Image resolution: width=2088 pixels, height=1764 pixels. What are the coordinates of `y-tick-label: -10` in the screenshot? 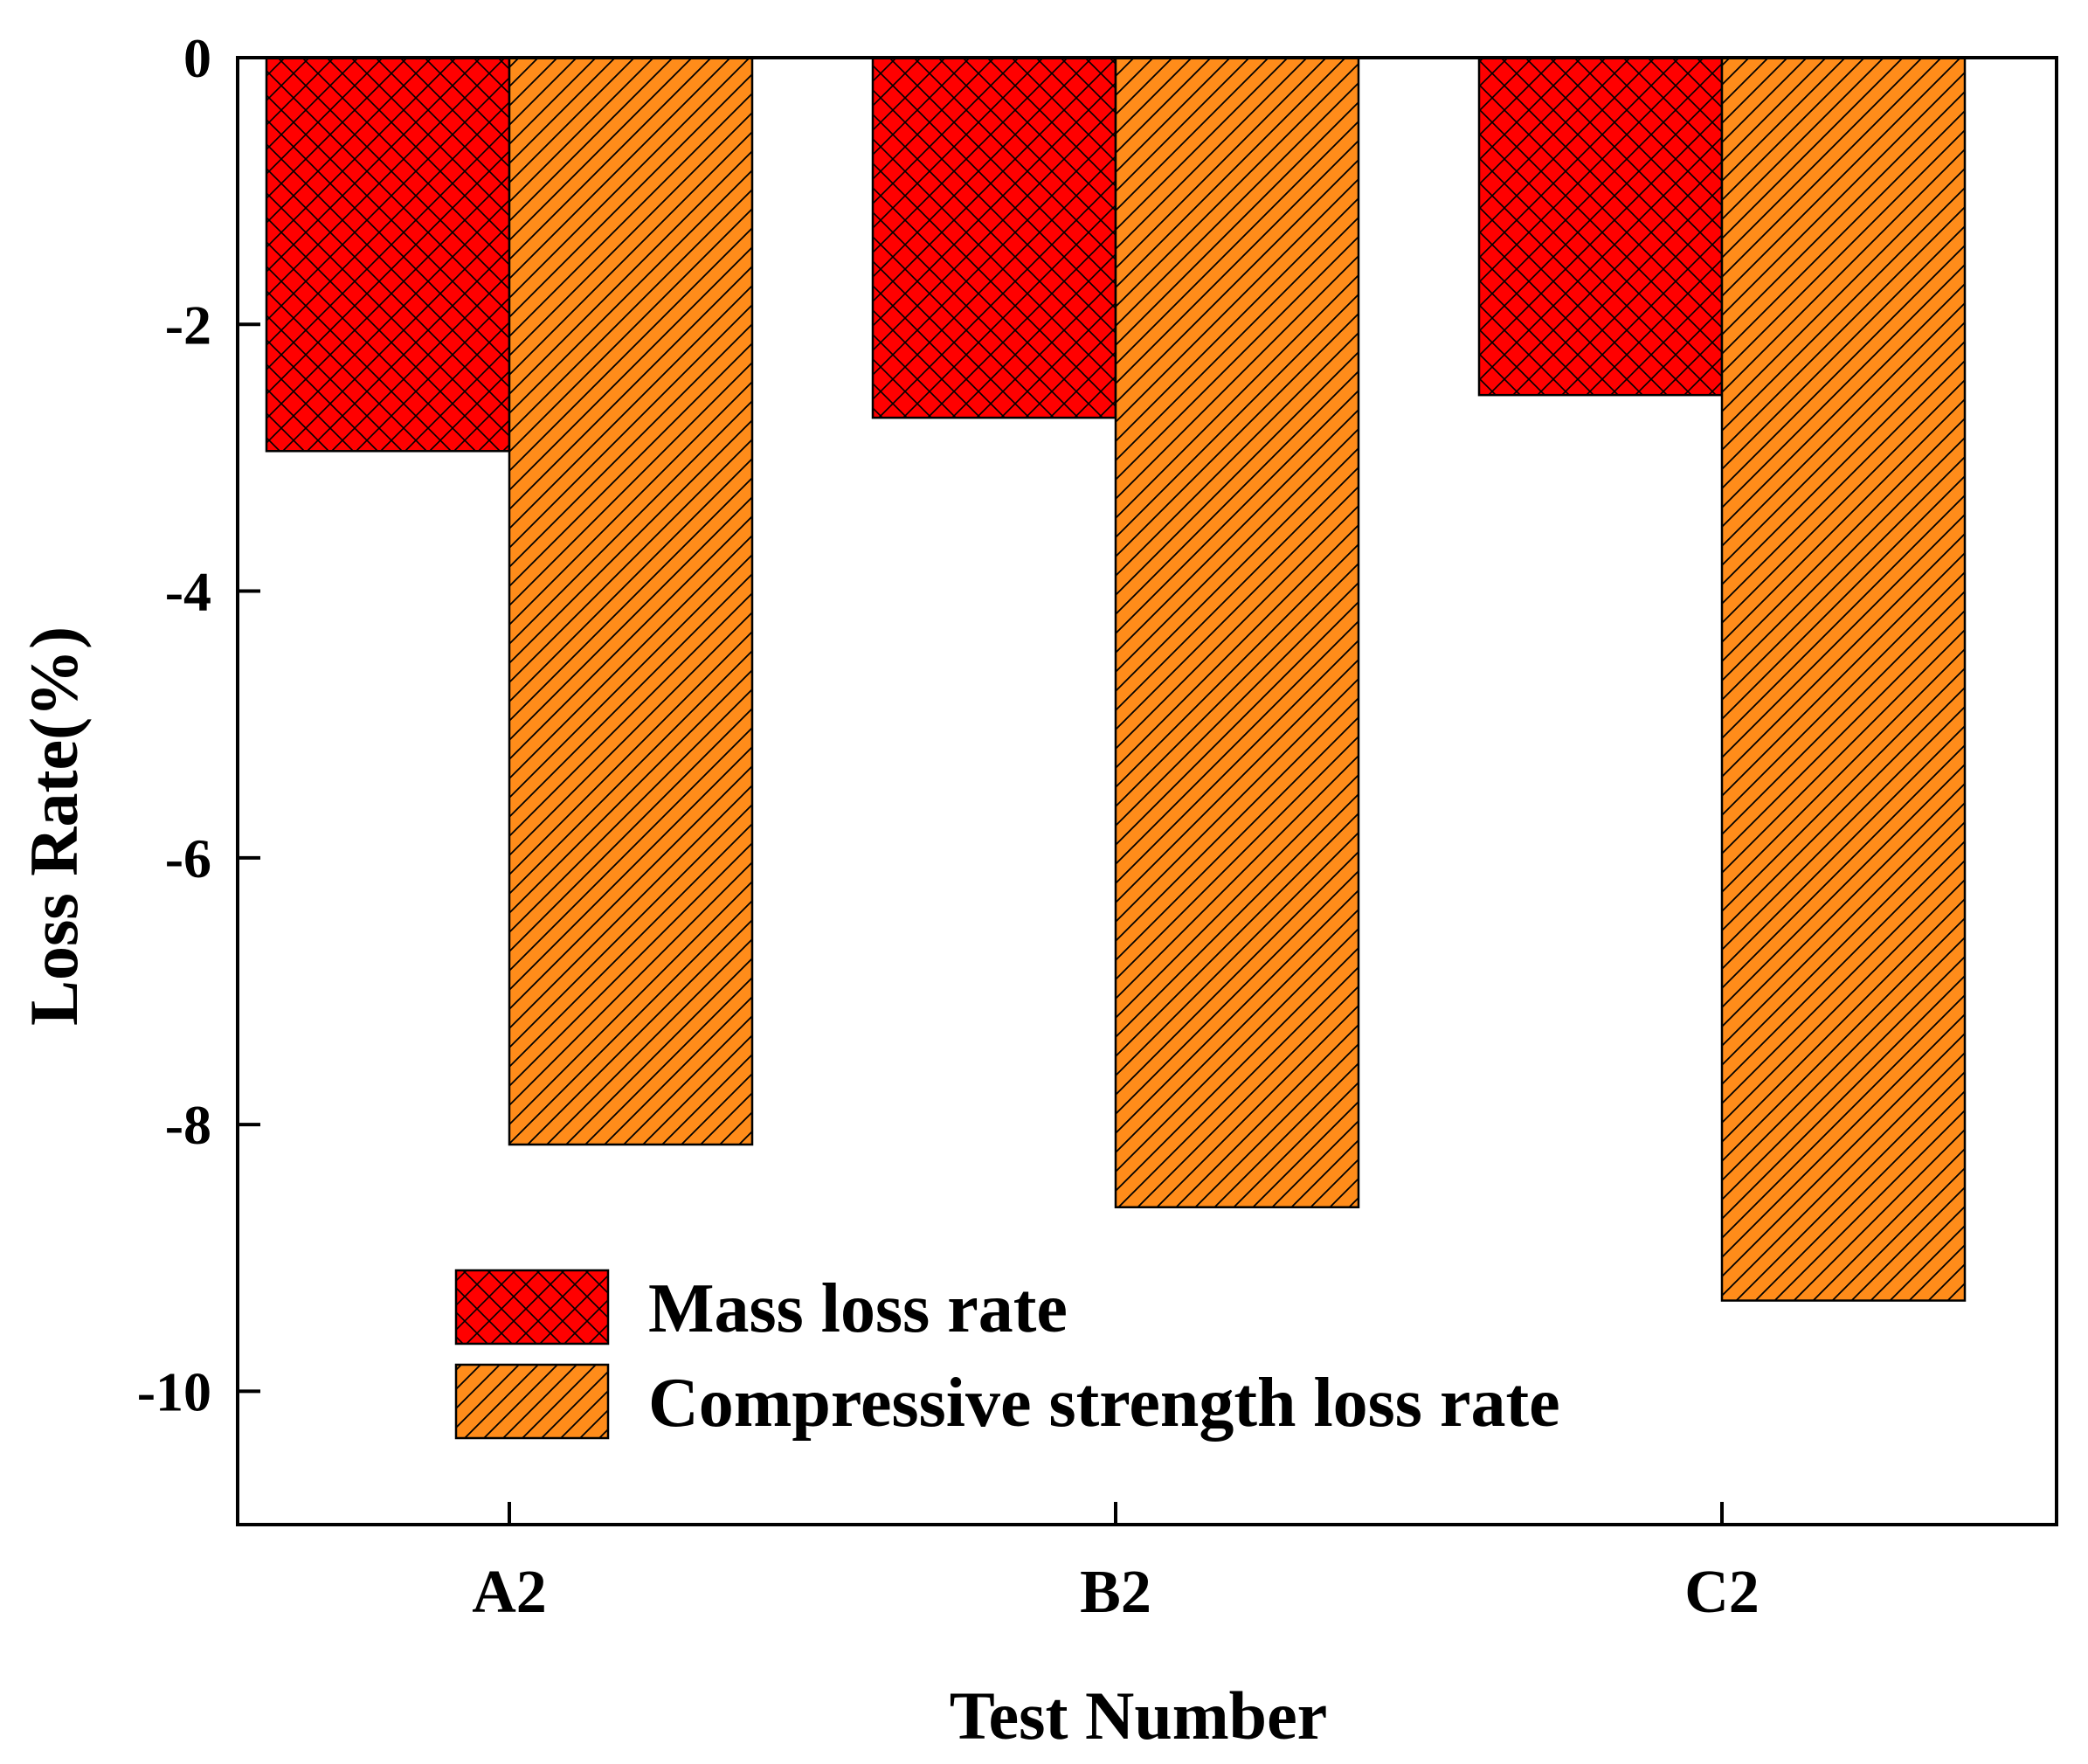 It's located at (174, 1391).